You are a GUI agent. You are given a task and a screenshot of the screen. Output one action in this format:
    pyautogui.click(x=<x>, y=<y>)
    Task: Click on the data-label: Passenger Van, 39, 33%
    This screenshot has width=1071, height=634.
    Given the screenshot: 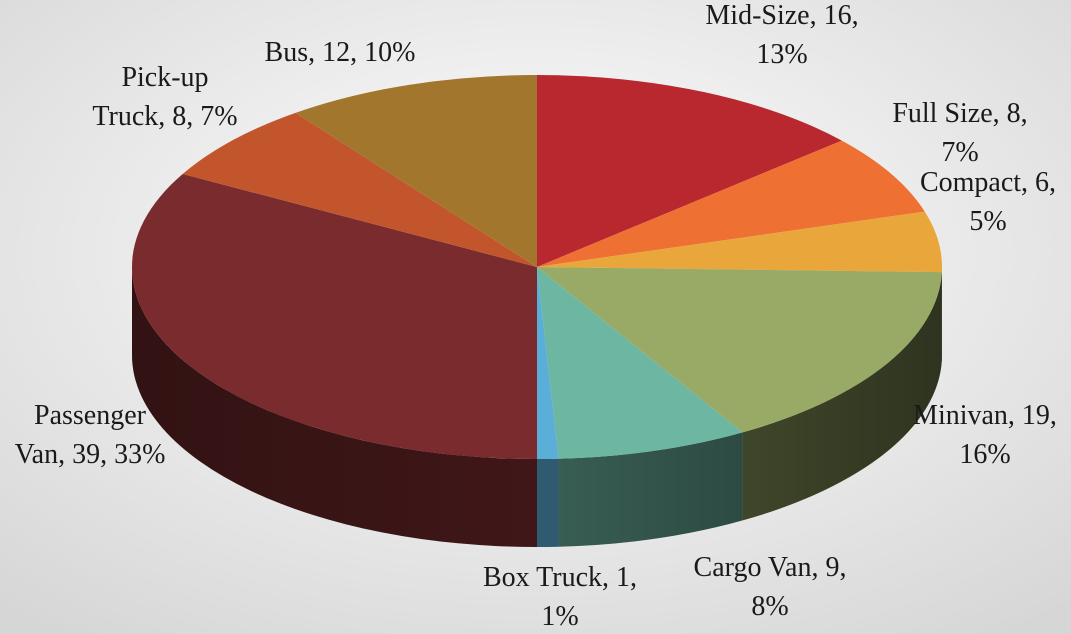 What is the action you would take?
    pyautogui.click(x=90, y=435)
    